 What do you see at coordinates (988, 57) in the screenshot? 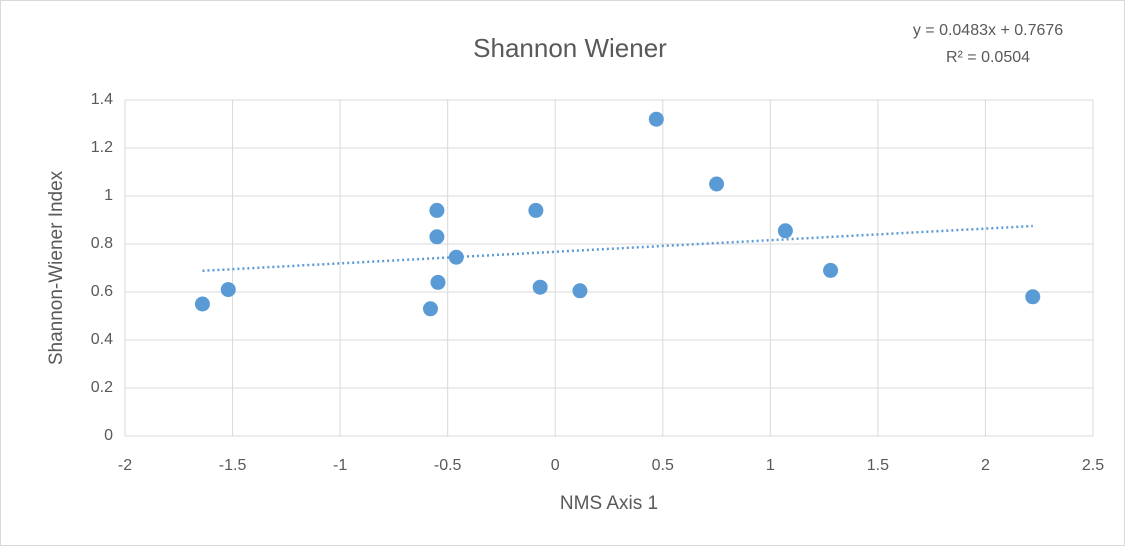
I see `trend-r2: R² = 0.0504` at bounding box center [988, 57].